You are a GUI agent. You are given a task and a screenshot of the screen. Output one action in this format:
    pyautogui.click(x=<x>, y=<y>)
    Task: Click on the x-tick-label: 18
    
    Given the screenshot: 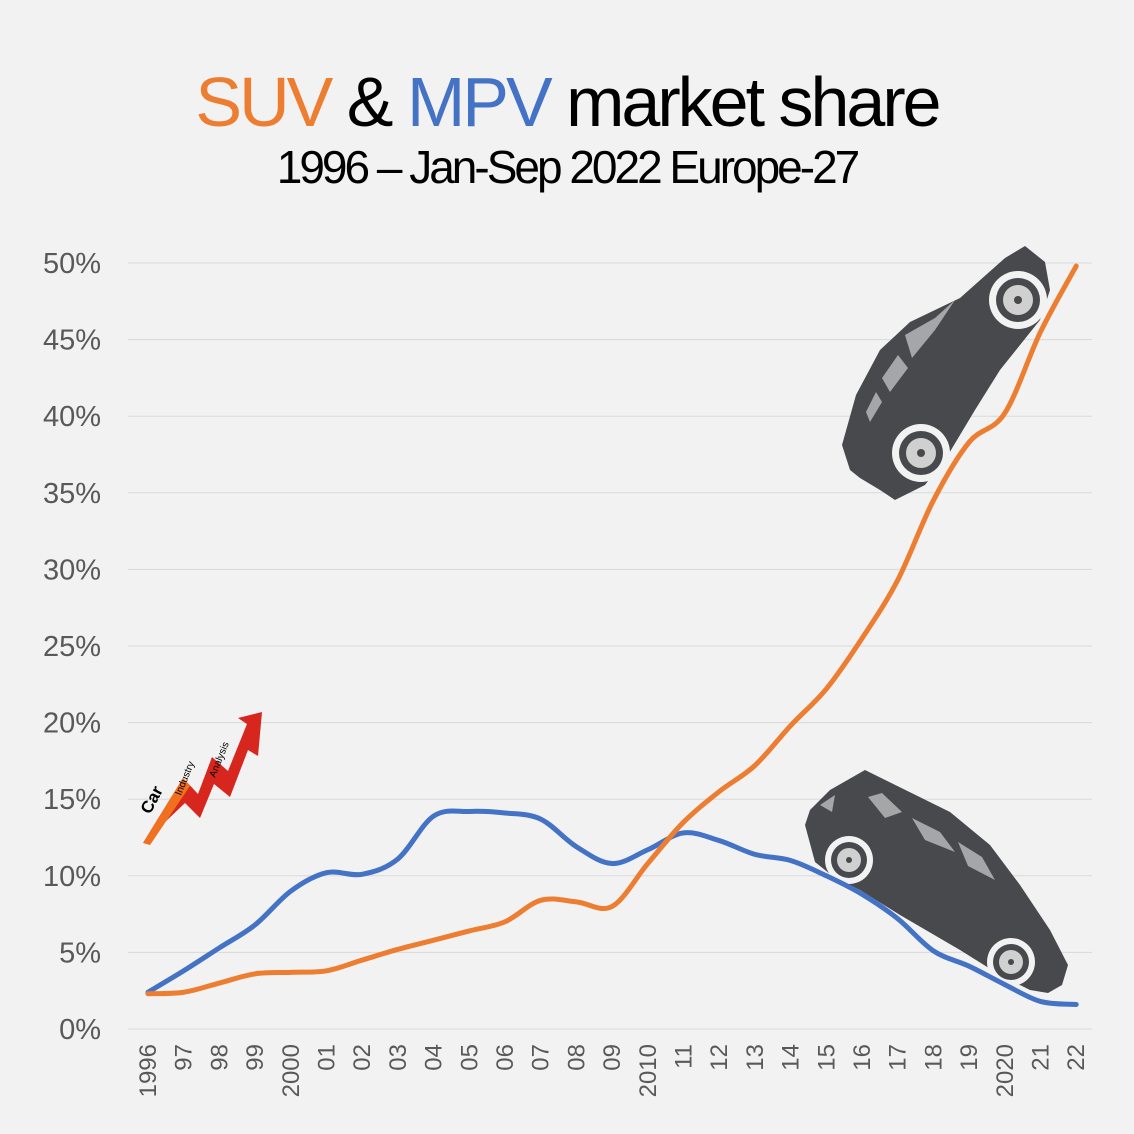 What is the action you would take?
    pyautogui.click(x=933, y=1057)
    